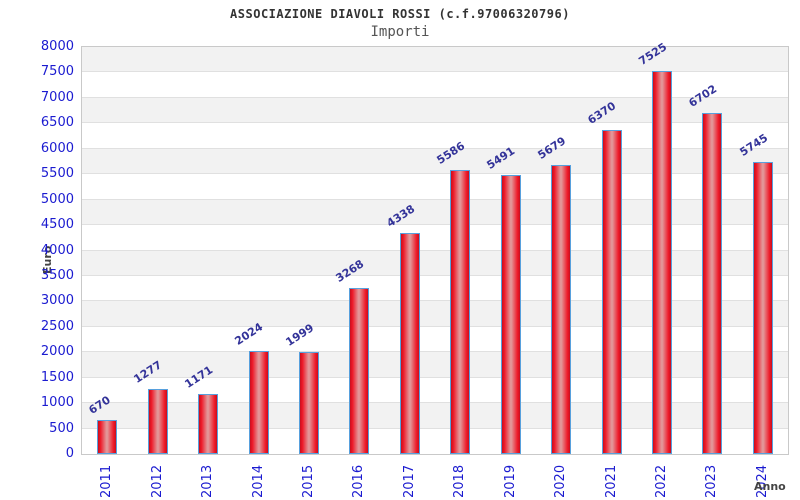 The height and width of the screenshot is (500, 800). What do you see at coordinates (249, 334) in the screenshot?
I see `bar-value-label: 2024` at bounding box center [249, 334].